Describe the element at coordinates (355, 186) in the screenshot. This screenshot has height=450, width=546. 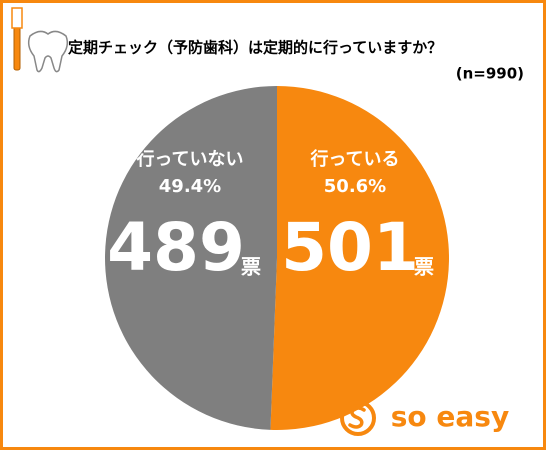
I see `percent-label: 50.6%` at that location.